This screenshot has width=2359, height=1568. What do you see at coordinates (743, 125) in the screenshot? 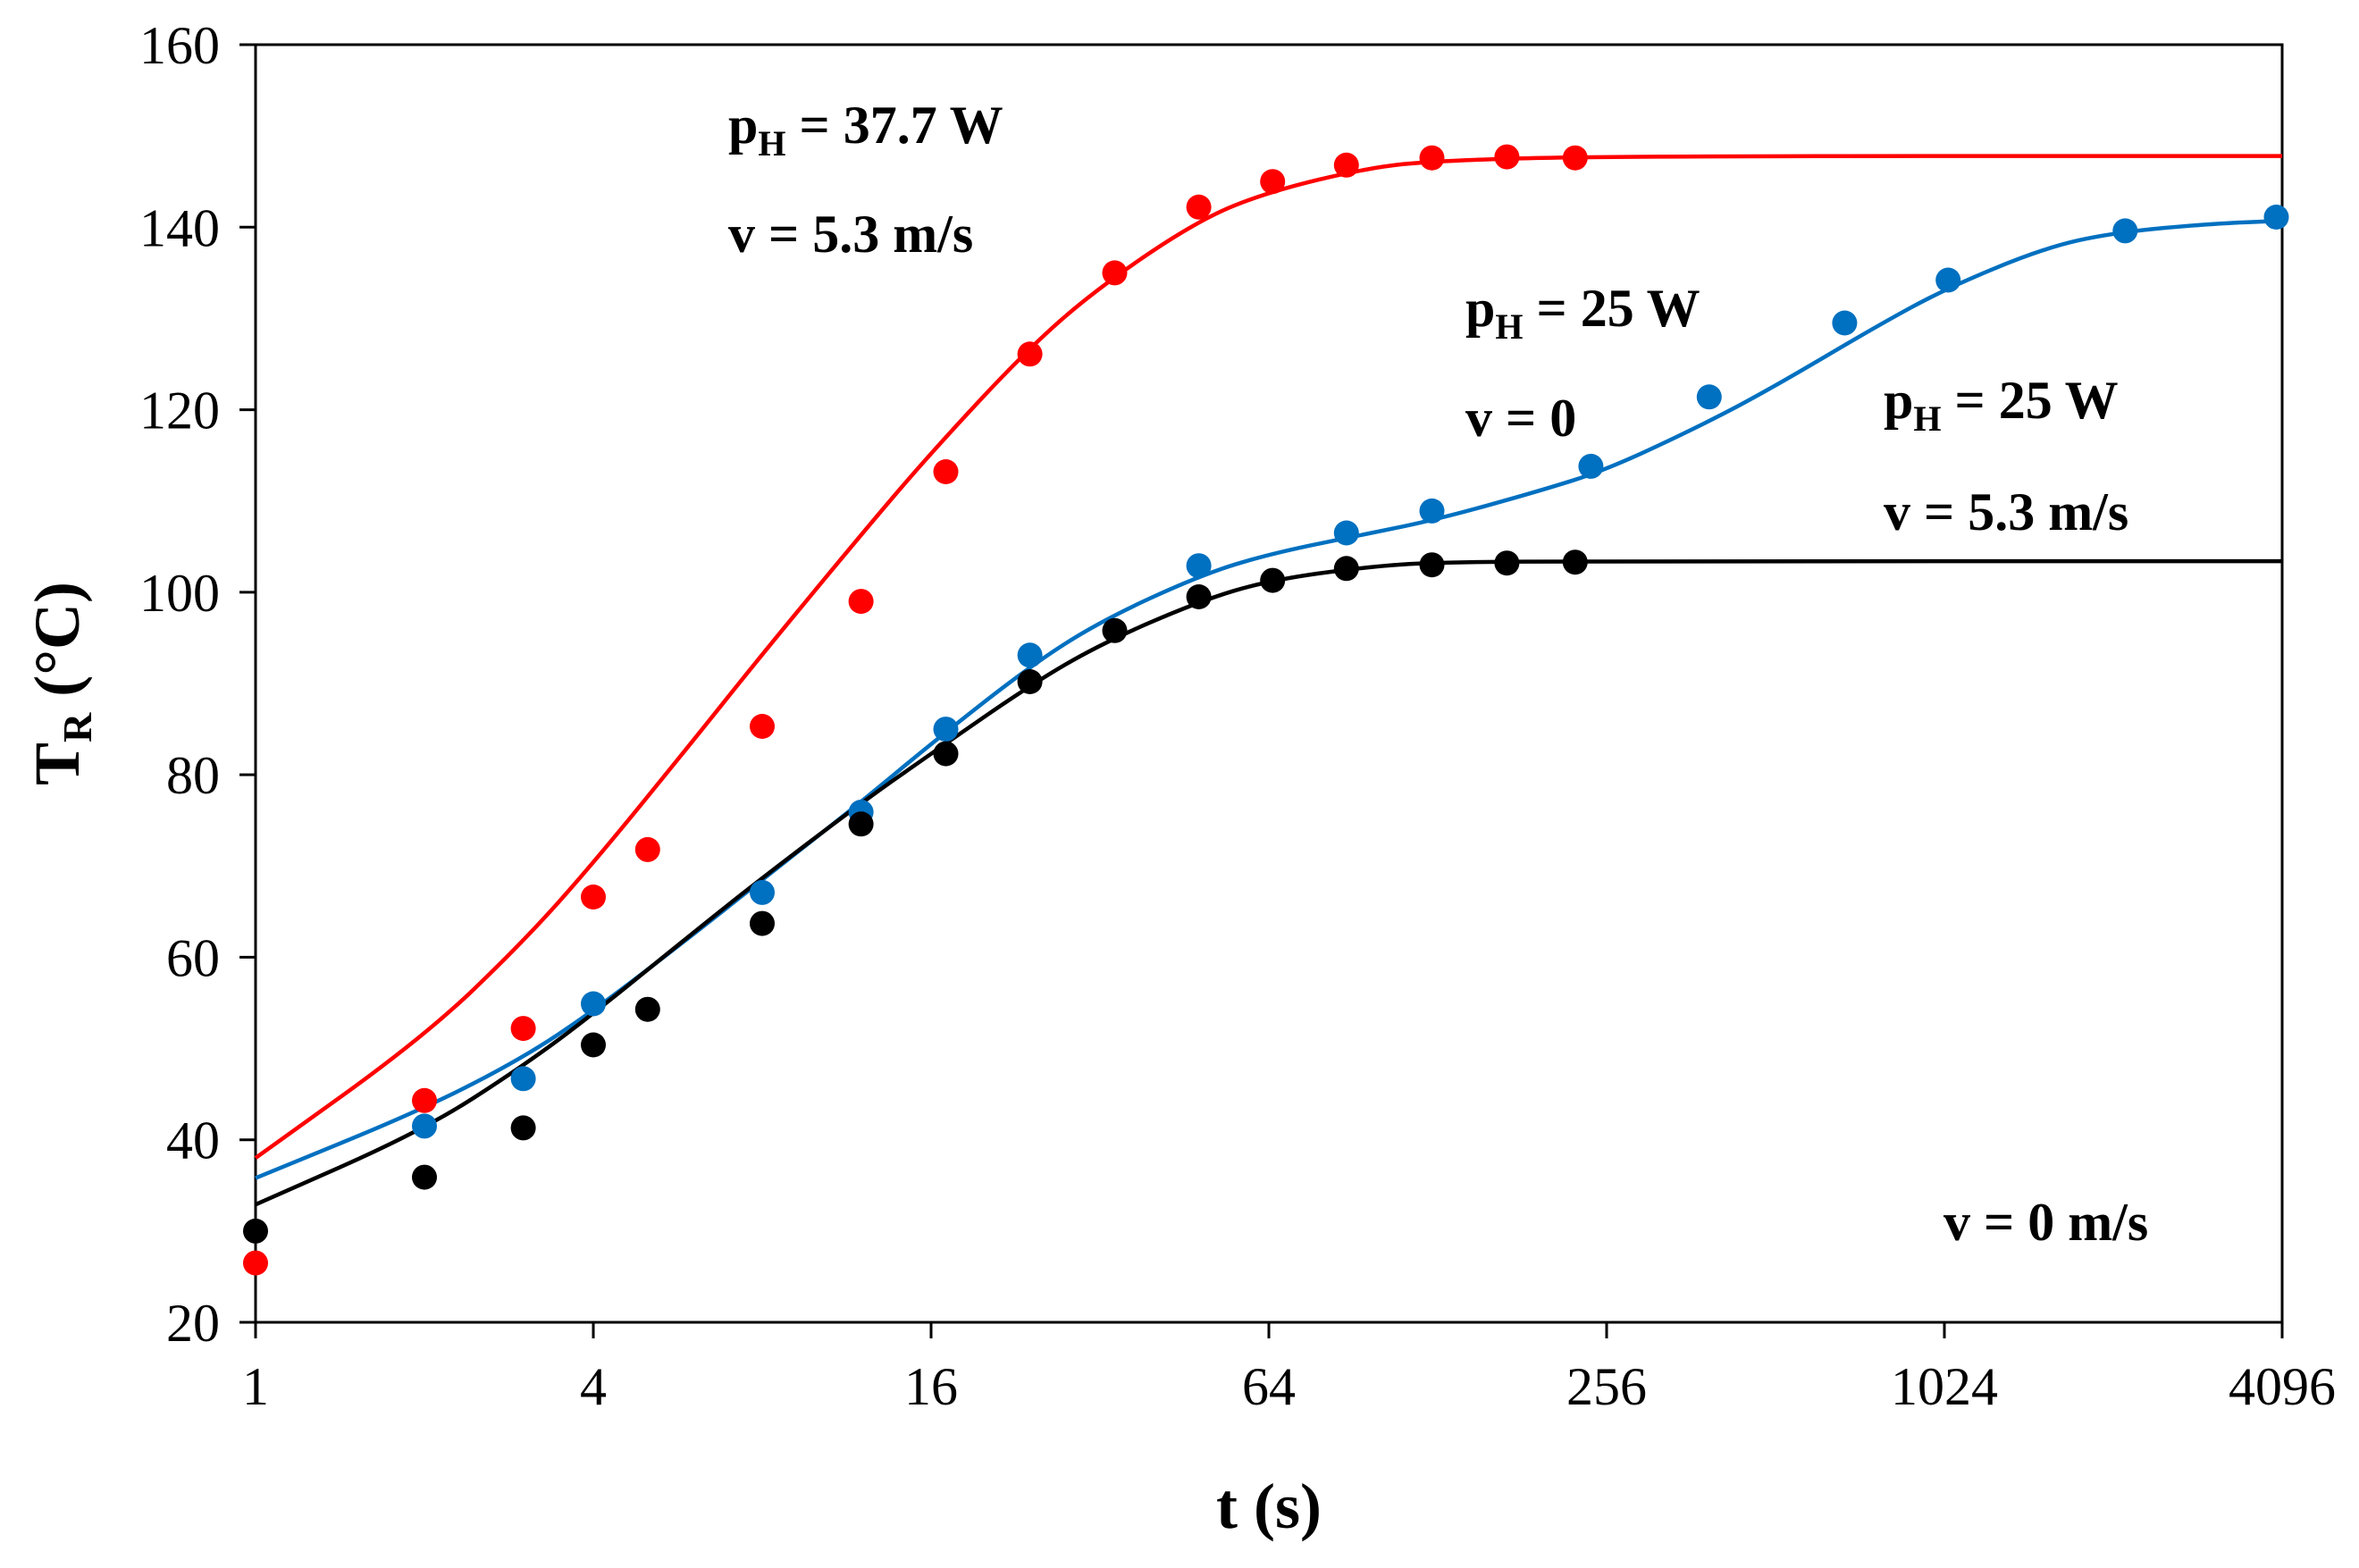
I see `annotation-ph-37-7-p: p` at bounding box center [743, 125].